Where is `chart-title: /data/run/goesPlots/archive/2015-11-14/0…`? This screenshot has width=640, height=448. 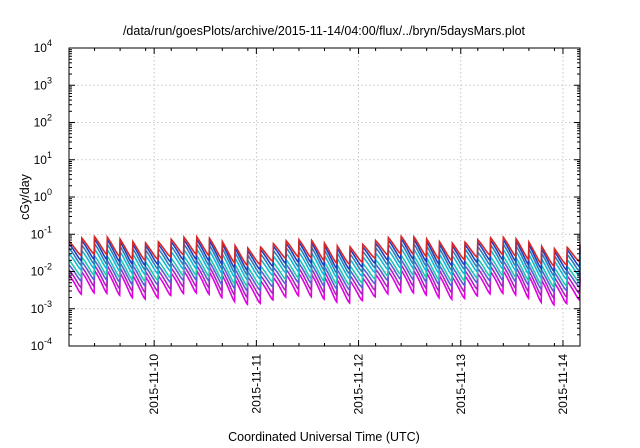 chart-title: /data/run/goesPlots/archive/2015-11-14/0… is located at coordinates (324, 31).